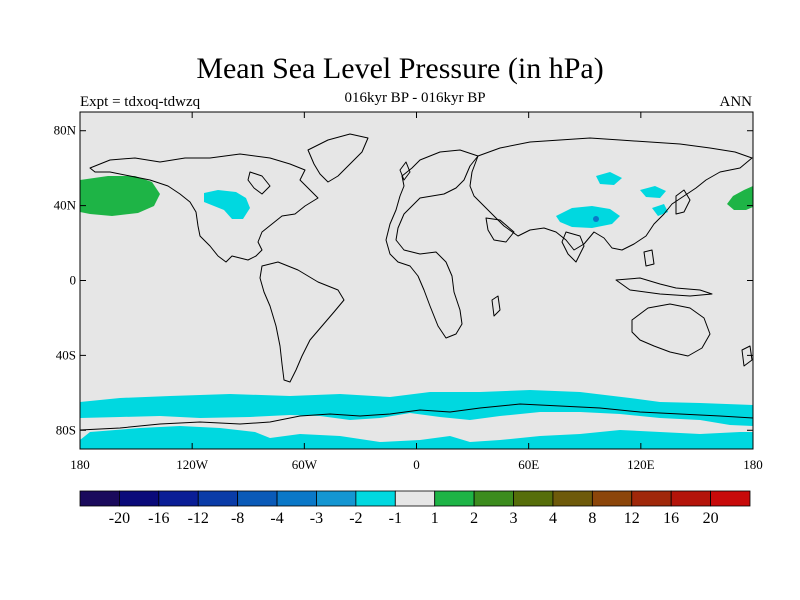 The width and height of the screenshot is (800, 600). What do you see at coordinates (588, 217) in the screenshot?
I see `central-asia-anomaly` at bounding box center [588, 217].